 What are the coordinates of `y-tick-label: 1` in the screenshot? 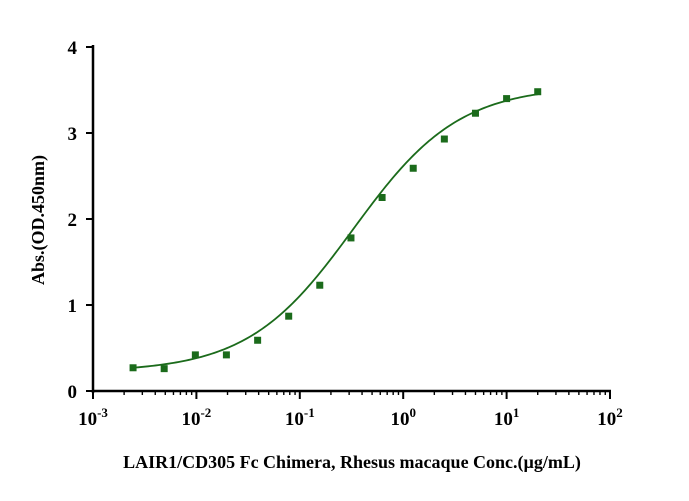 It's located at (73, 306).